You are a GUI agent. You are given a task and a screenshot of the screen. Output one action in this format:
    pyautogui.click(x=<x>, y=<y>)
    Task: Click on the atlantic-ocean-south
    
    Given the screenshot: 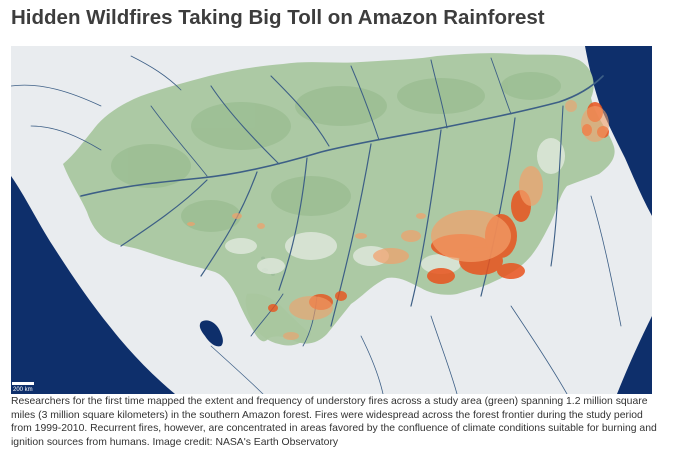 What is the action you would take?
    pyautogui.click(x=634, y=355)
    